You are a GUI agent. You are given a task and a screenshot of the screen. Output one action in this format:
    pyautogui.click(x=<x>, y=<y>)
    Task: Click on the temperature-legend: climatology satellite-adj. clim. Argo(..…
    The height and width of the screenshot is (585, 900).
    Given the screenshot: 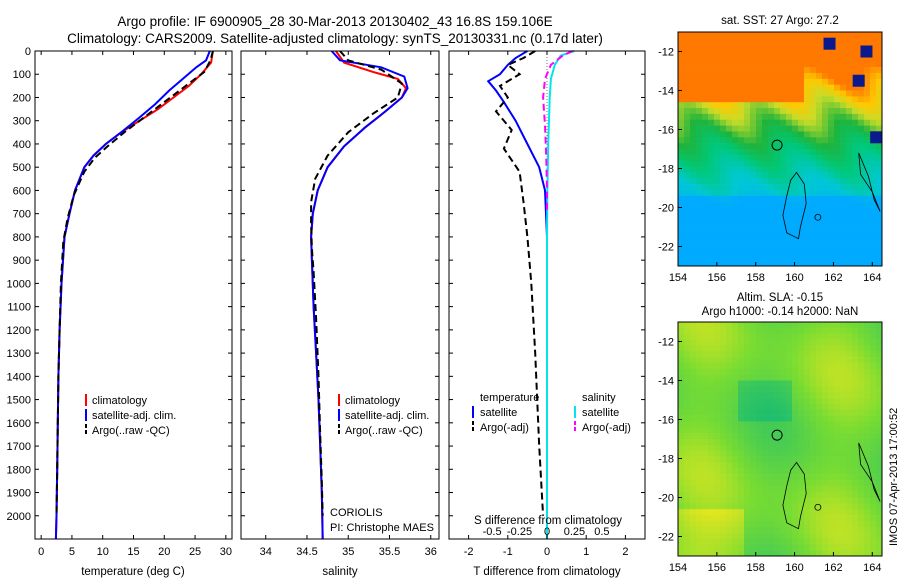 What is the action you would take?
    pyautogui.click(x=130, y=415)
    